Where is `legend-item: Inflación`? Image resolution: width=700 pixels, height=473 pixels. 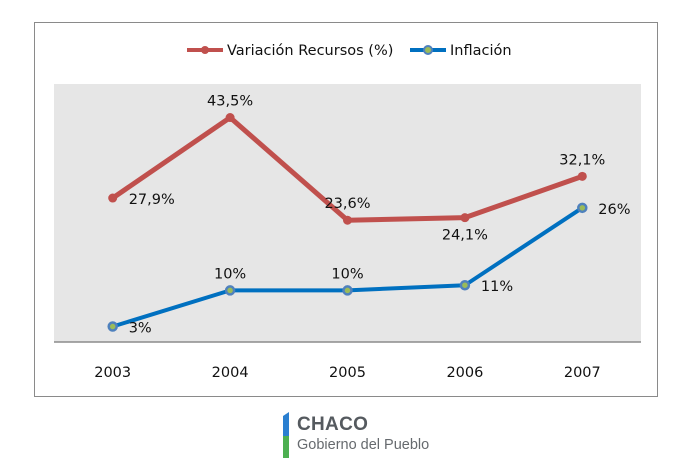 legend-item: Inflación is located at coordinates (461, 51).